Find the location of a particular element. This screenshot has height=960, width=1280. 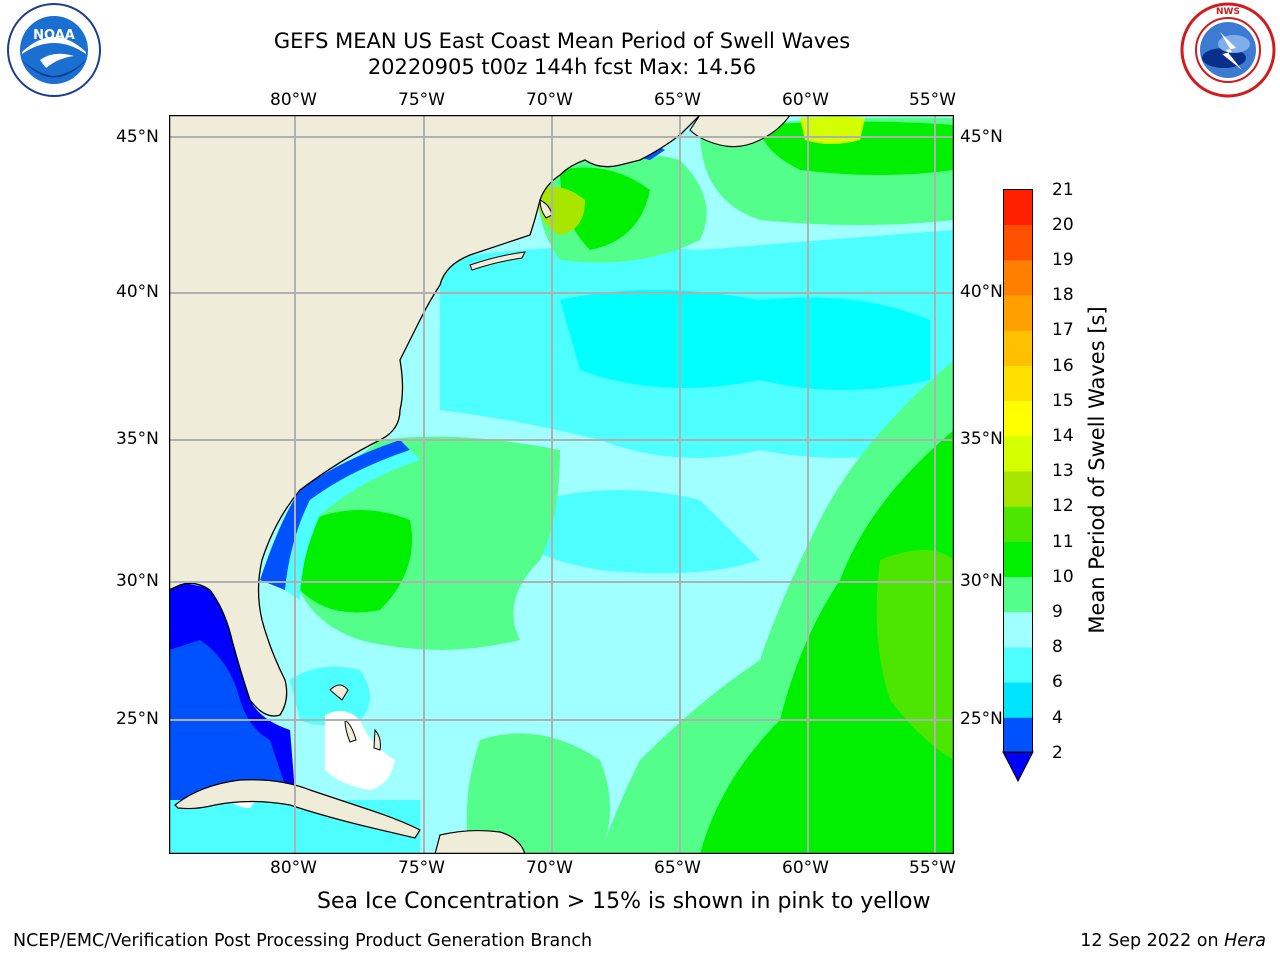

bahamas-banks is located at coordinates (360, 750).